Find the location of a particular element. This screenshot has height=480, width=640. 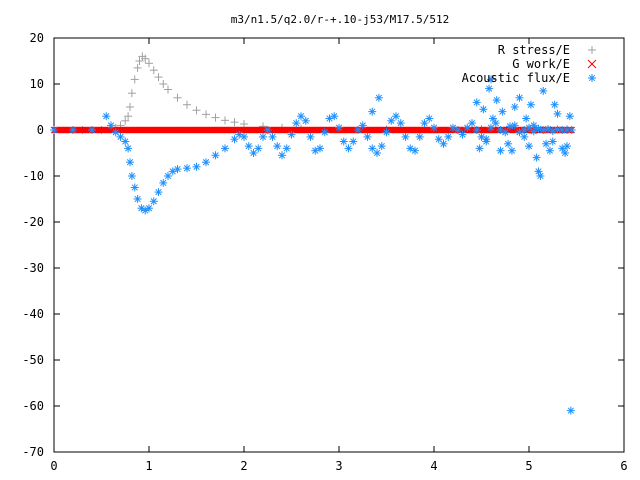

legend-label: G work/E is located at coordinates (541, 64).